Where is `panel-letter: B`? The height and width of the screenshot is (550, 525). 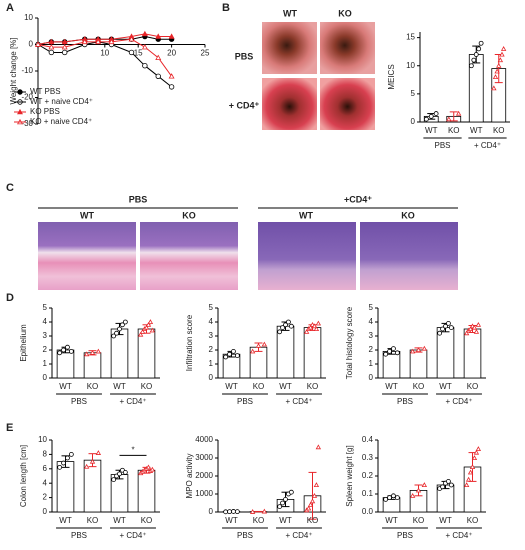 panel-letter: B is located at coordinates (226, 8).